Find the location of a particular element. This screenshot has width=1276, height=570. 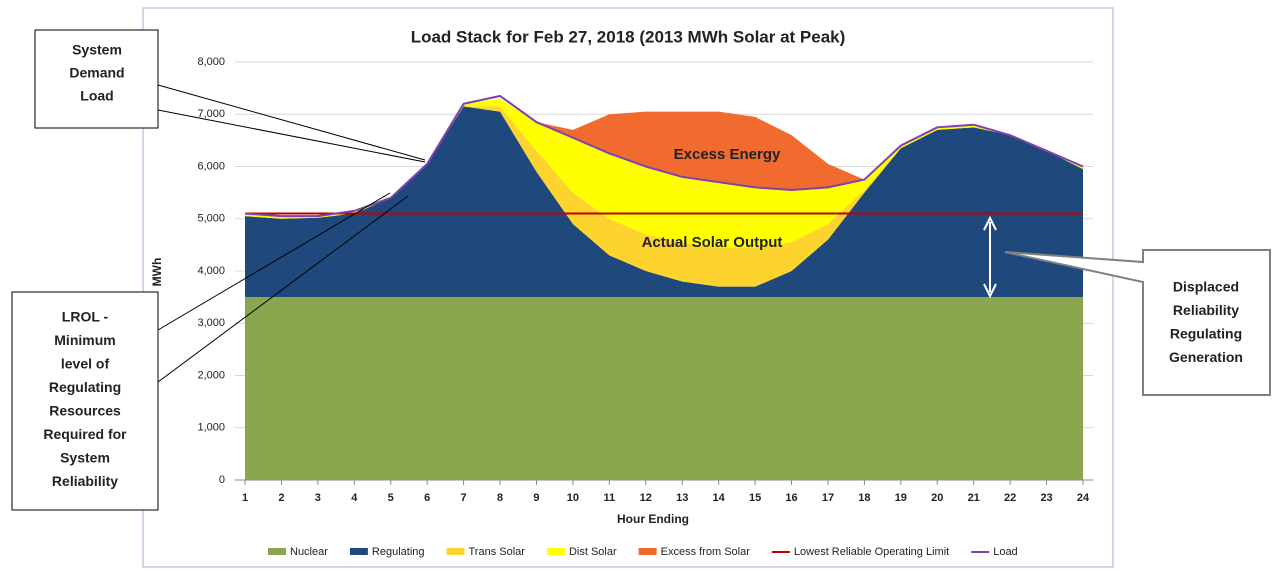

y-tick-label: 5,000 is located at coordinates (211, 219).